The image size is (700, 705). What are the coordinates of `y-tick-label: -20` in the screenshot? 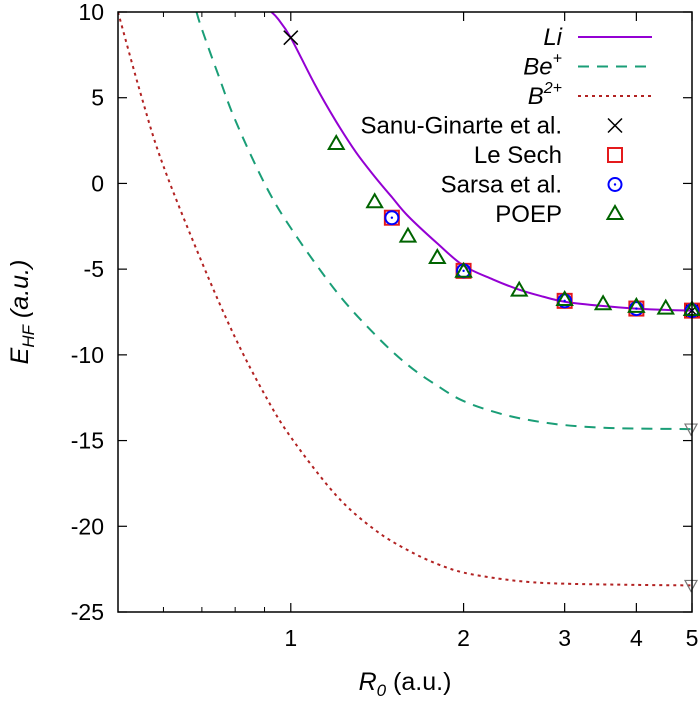 It's located at (87, 526).